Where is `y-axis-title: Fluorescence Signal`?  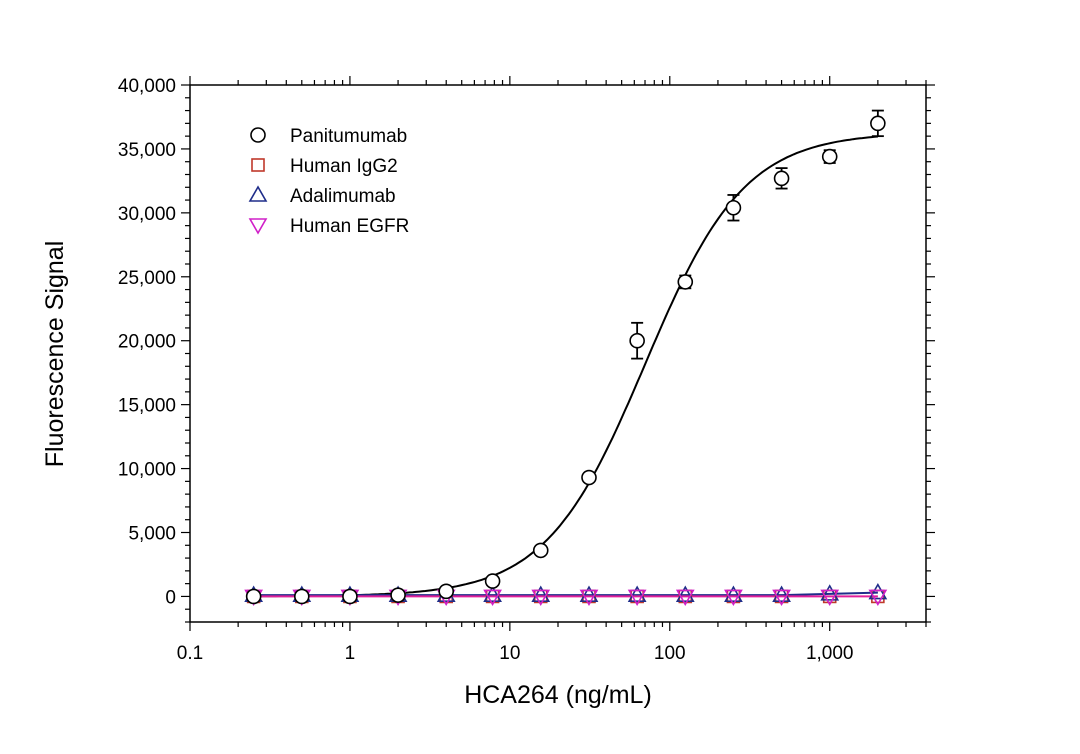 y-axis-title: Fluorescence Signal is located at coordinates (55, 354).